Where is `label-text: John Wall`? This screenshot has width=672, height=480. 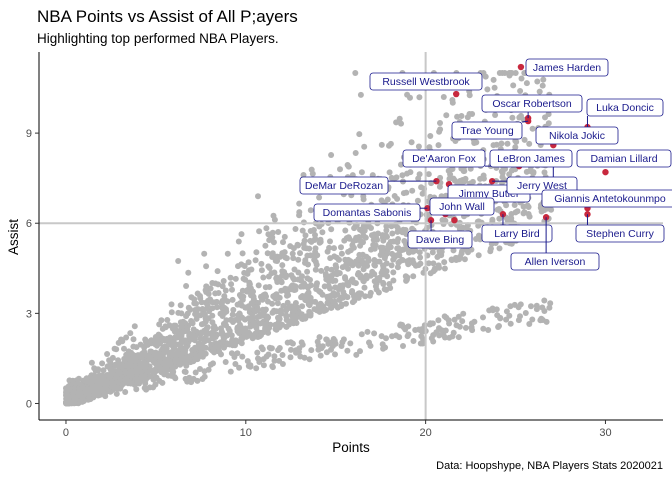
label-text: John Wall is located at coordinates (462, 207).